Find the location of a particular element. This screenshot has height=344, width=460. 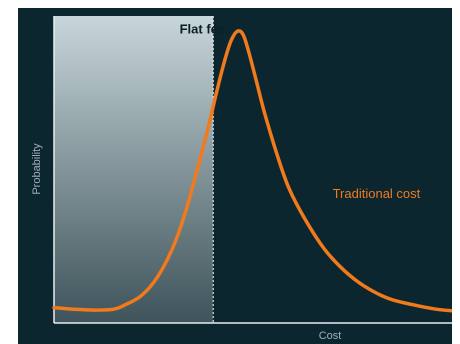

traditional-cost-label: Traditional cost is located at coordinates (377, 193).